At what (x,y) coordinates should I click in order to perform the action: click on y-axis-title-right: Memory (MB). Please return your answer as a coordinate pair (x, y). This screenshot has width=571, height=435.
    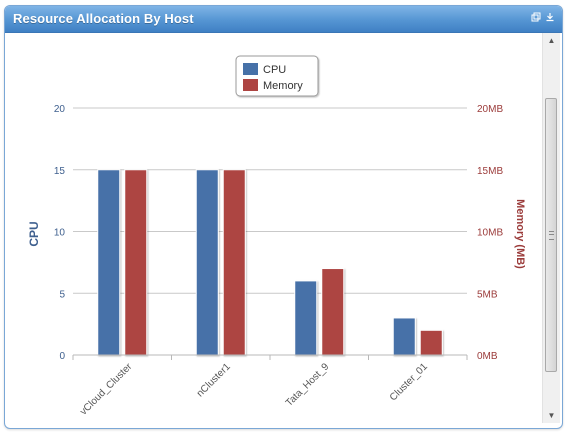
    Looking at the image, I should click on (520, 234).